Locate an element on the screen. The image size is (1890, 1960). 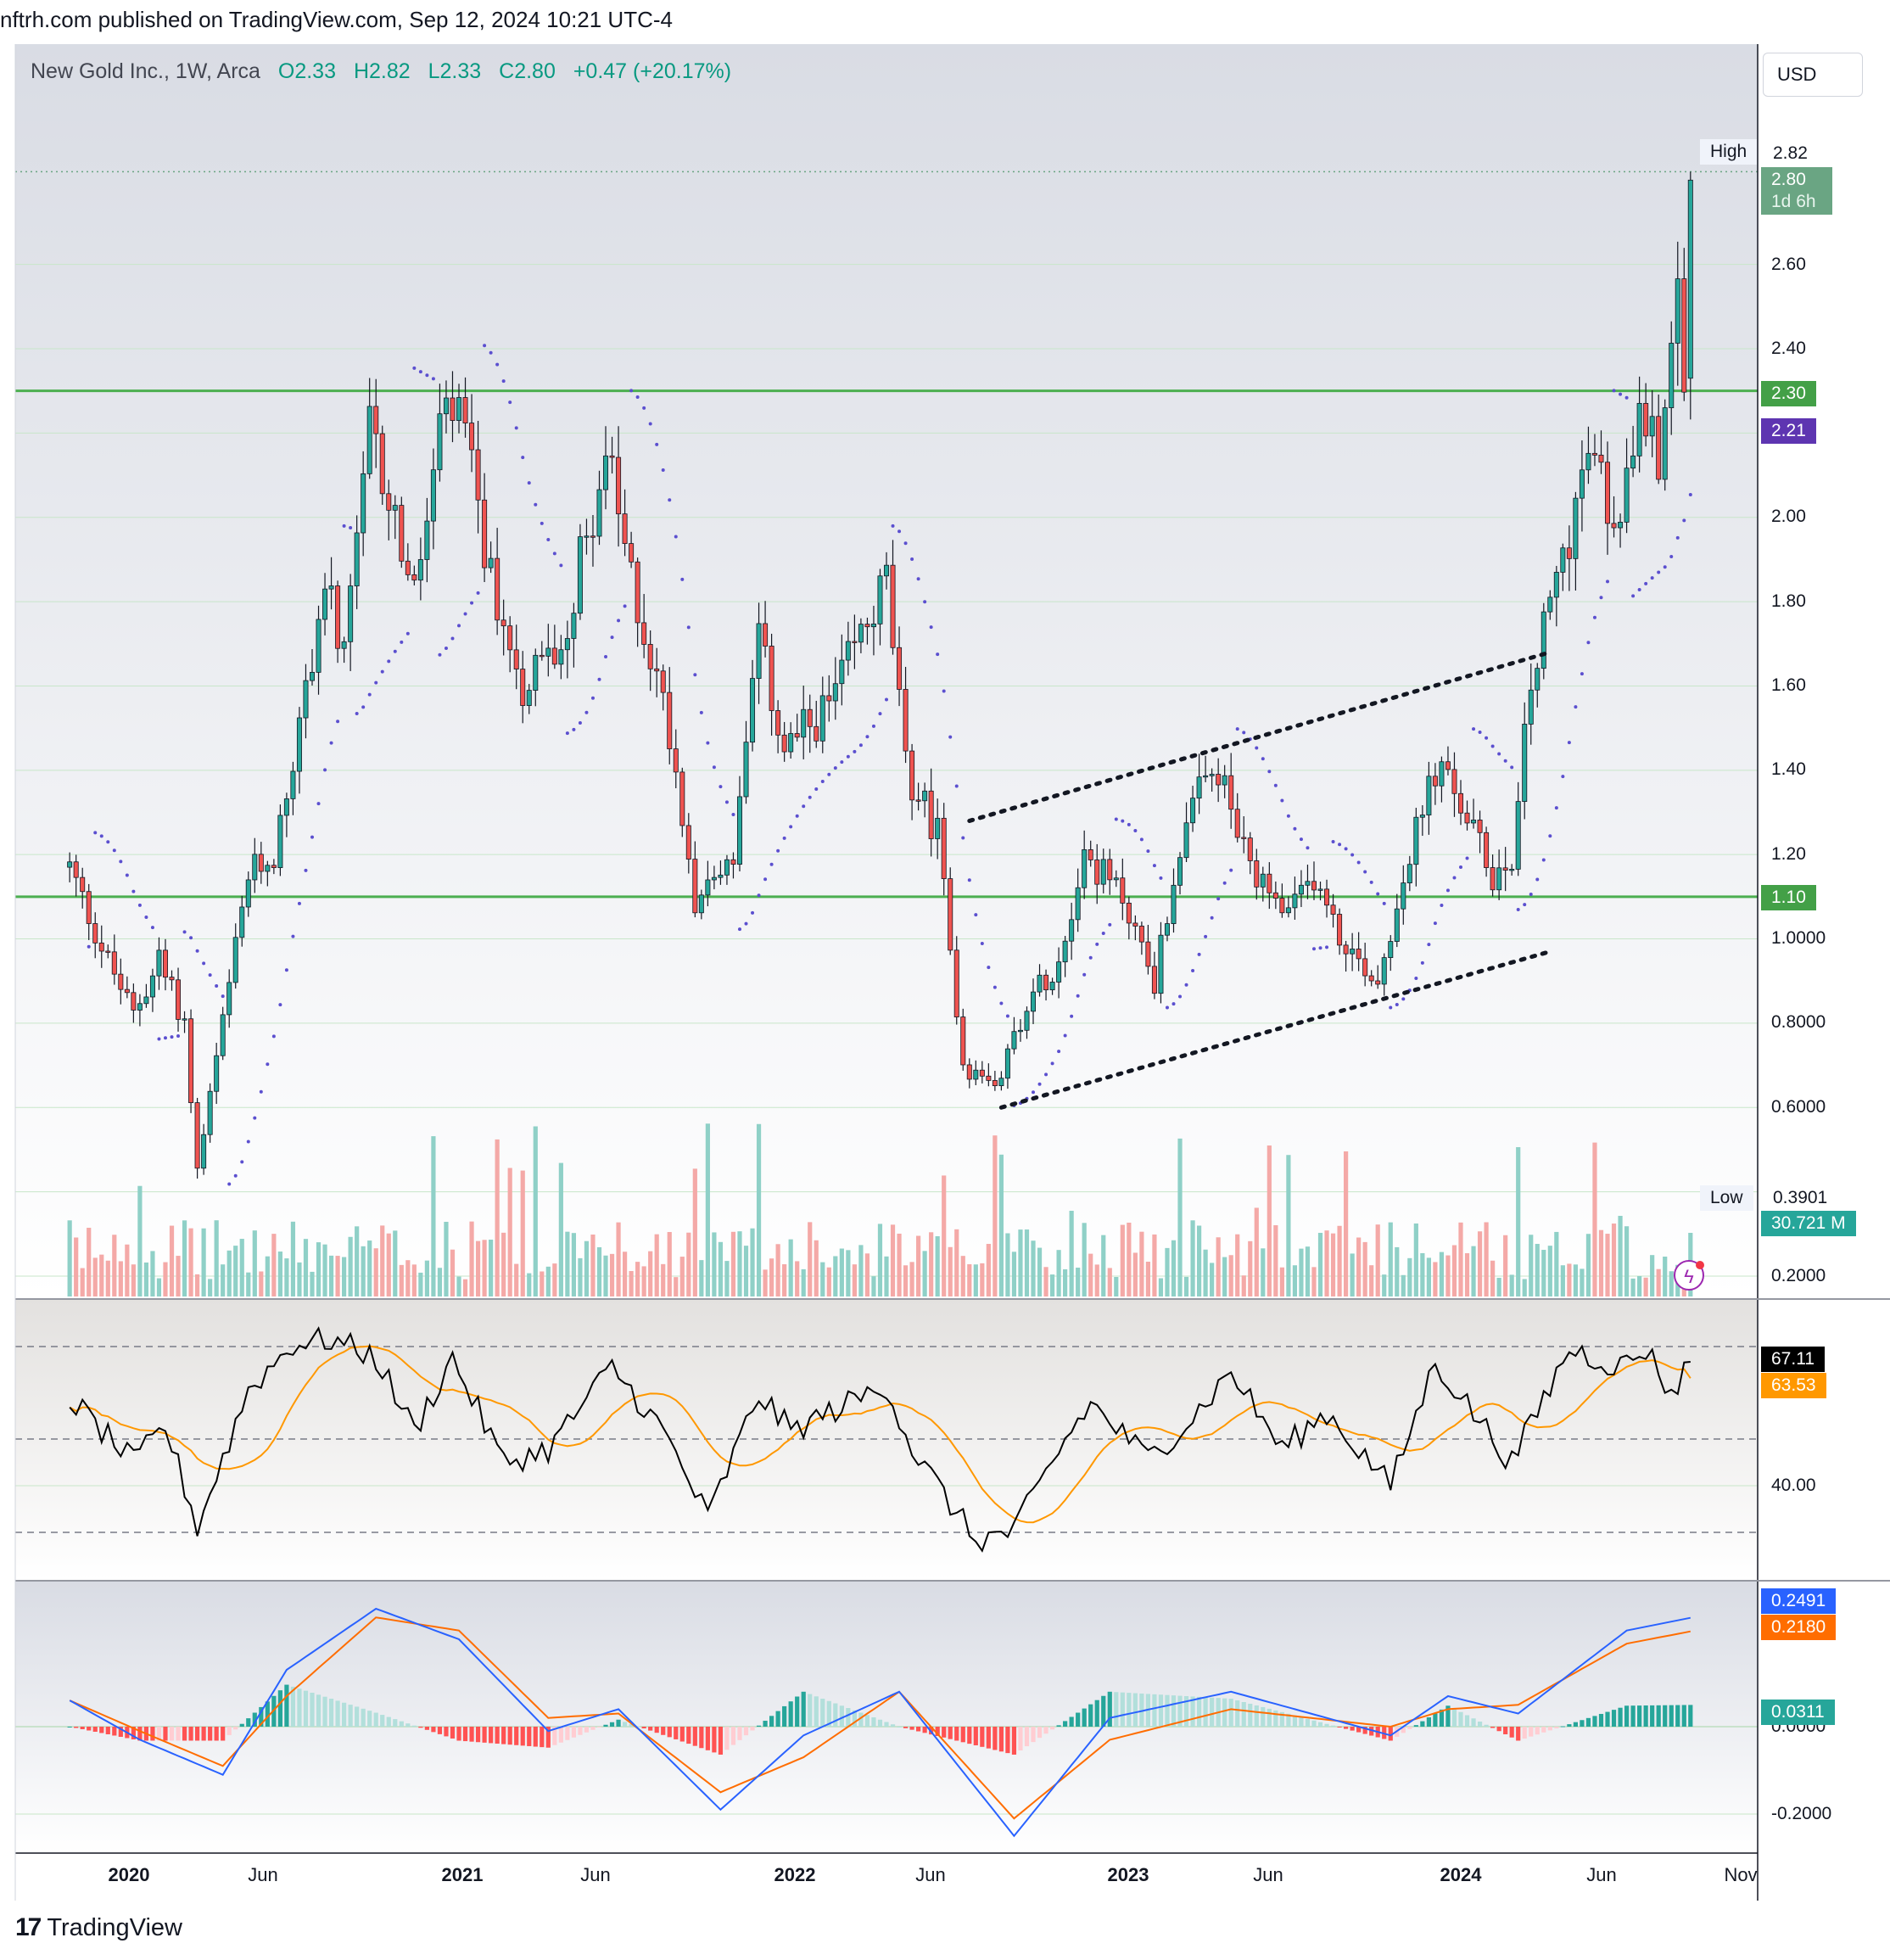
replay-lightning-icon is located at coordinates (1689, 1275).